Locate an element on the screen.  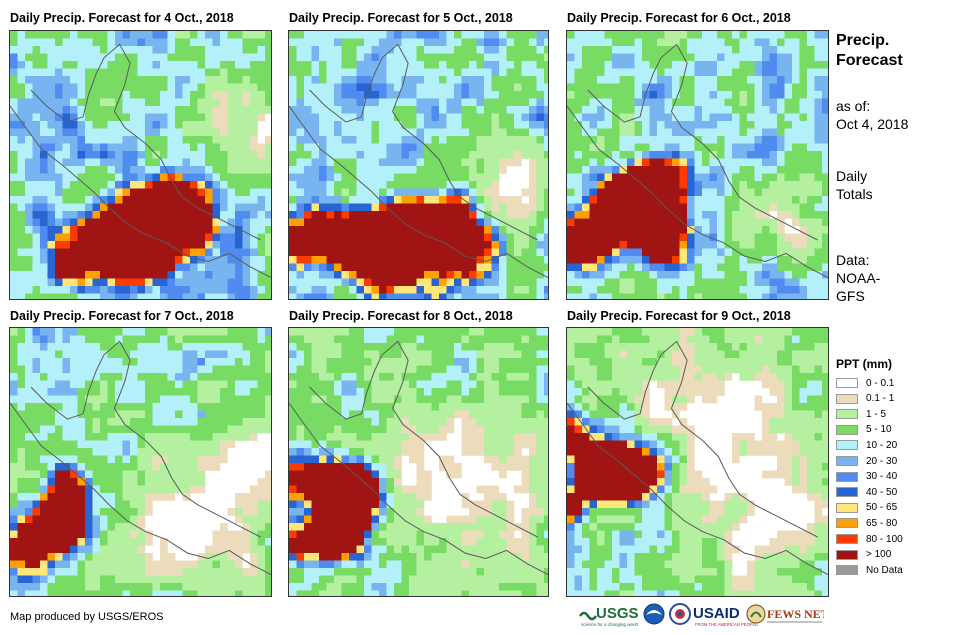
data-source-line: NOAA- is located at coordinates (858, 278).